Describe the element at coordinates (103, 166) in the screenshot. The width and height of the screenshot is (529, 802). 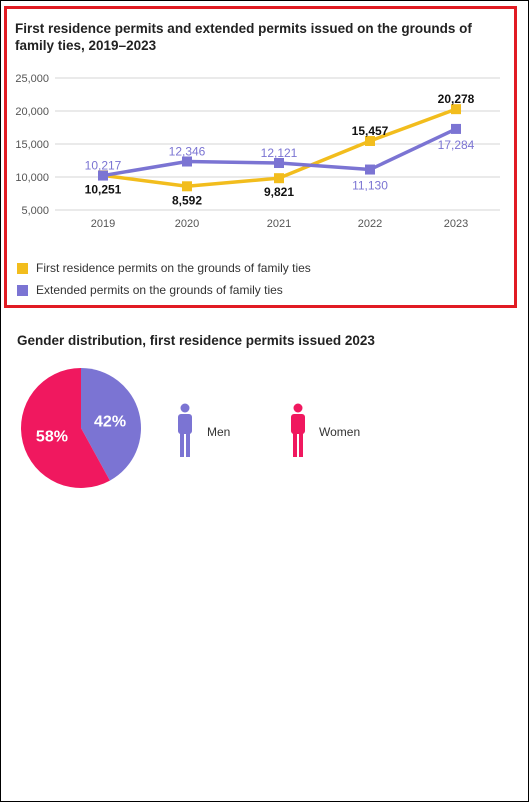
I see `data-label: 10,217` at that location.